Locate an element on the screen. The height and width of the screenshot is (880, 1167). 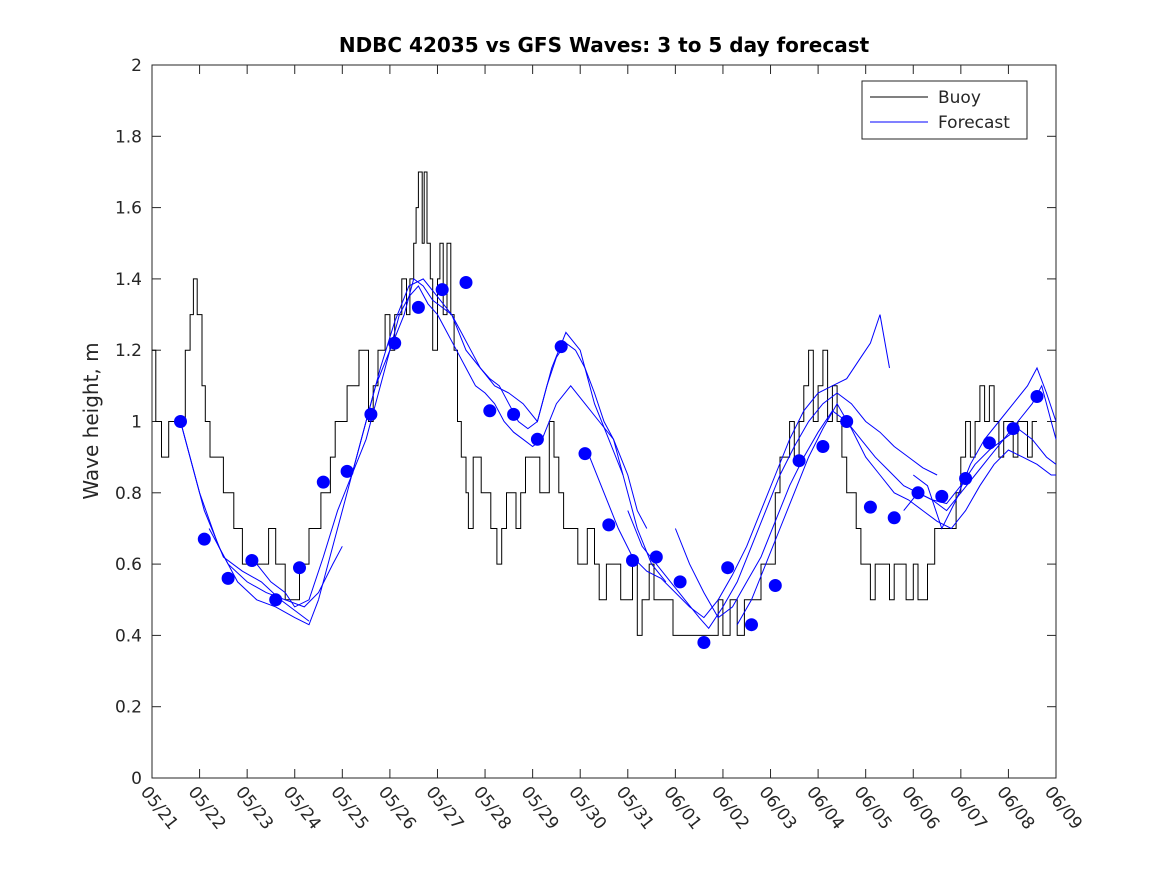
x-tick-label: 06/04 is located at coordinates (825, 808).